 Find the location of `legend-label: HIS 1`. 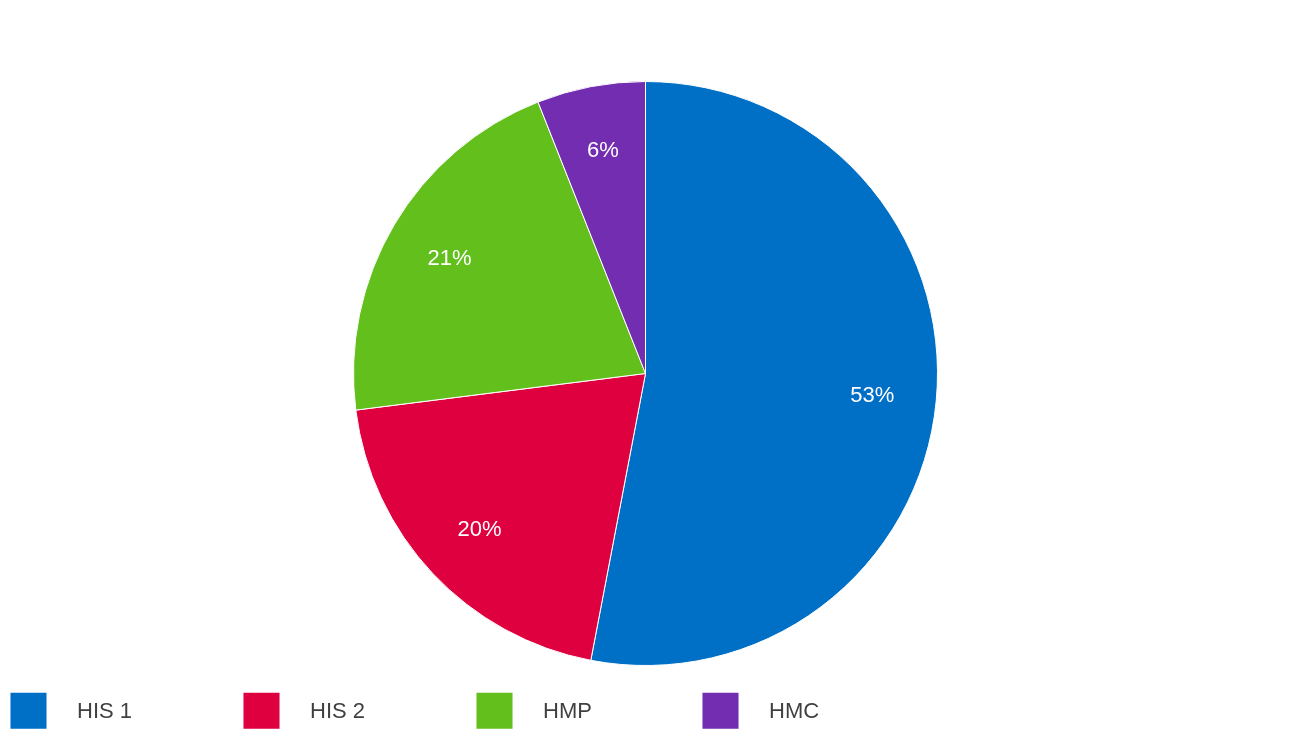

legend-label: HIS 1 is located at coordinates (105, 710).